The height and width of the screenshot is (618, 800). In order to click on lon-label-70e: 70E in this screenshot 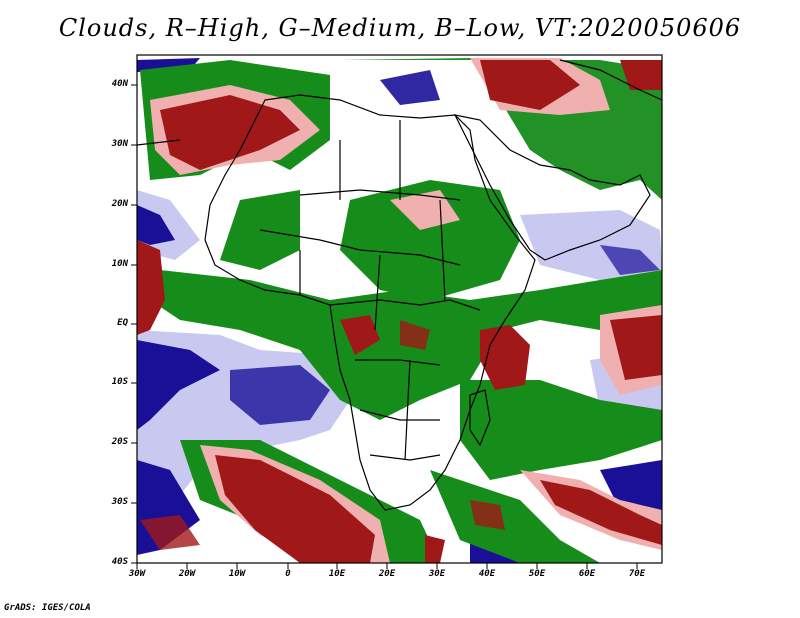, I will do `click(637, 574)`.